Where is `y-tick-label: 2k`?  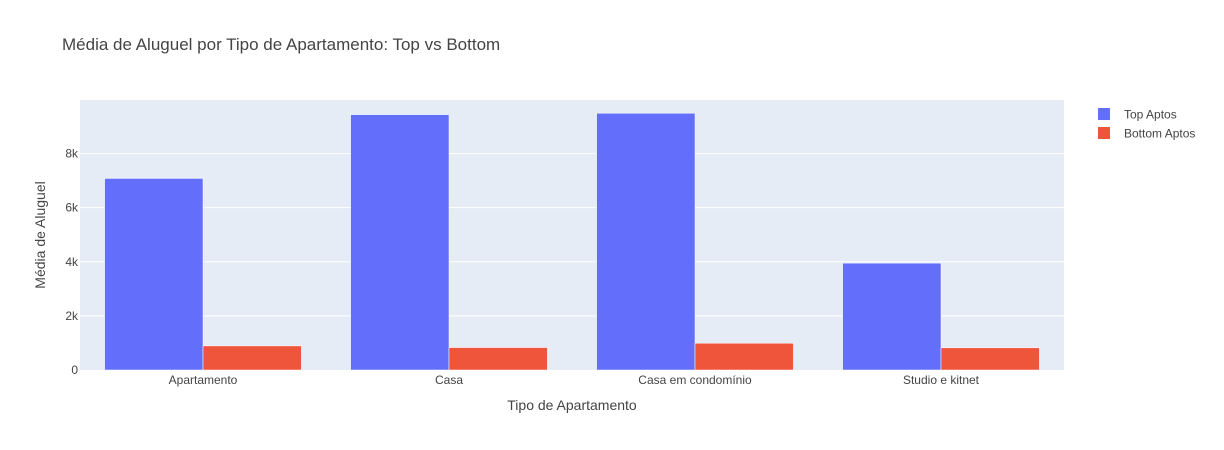 y-tick-label: 2k is located at coordinates (72, 316).